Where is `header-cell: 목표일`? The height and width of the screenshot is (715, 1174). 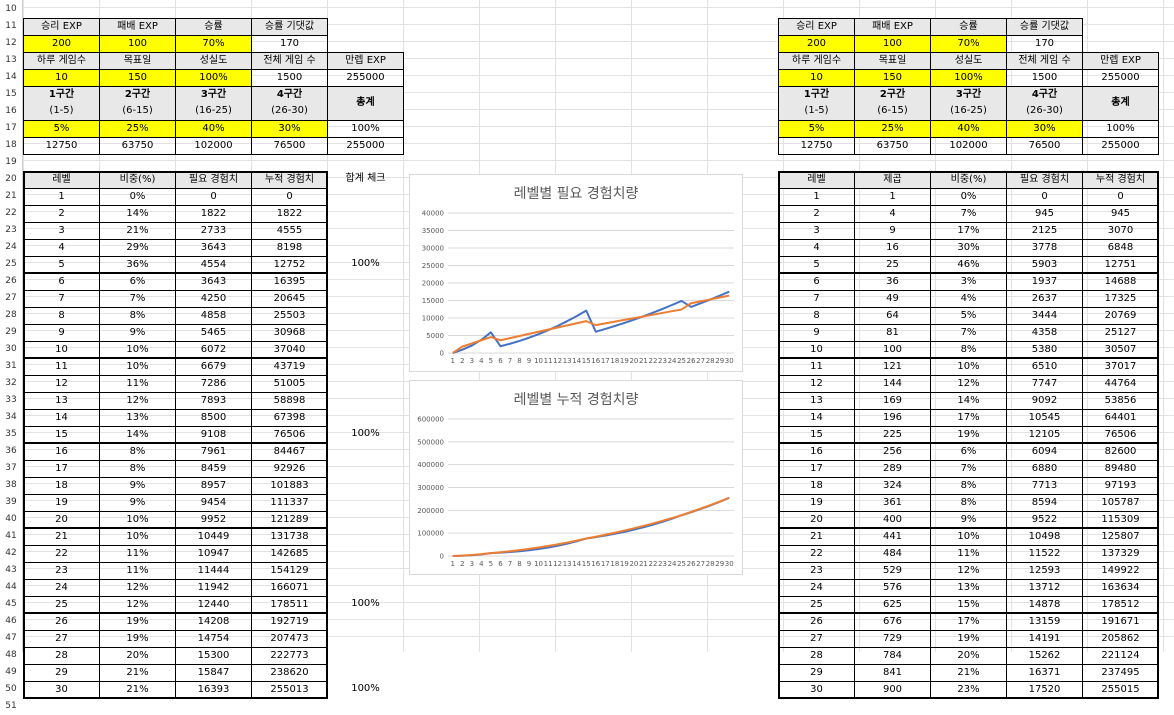 header-cell: 목표일 is located at coordinates (892, 61).